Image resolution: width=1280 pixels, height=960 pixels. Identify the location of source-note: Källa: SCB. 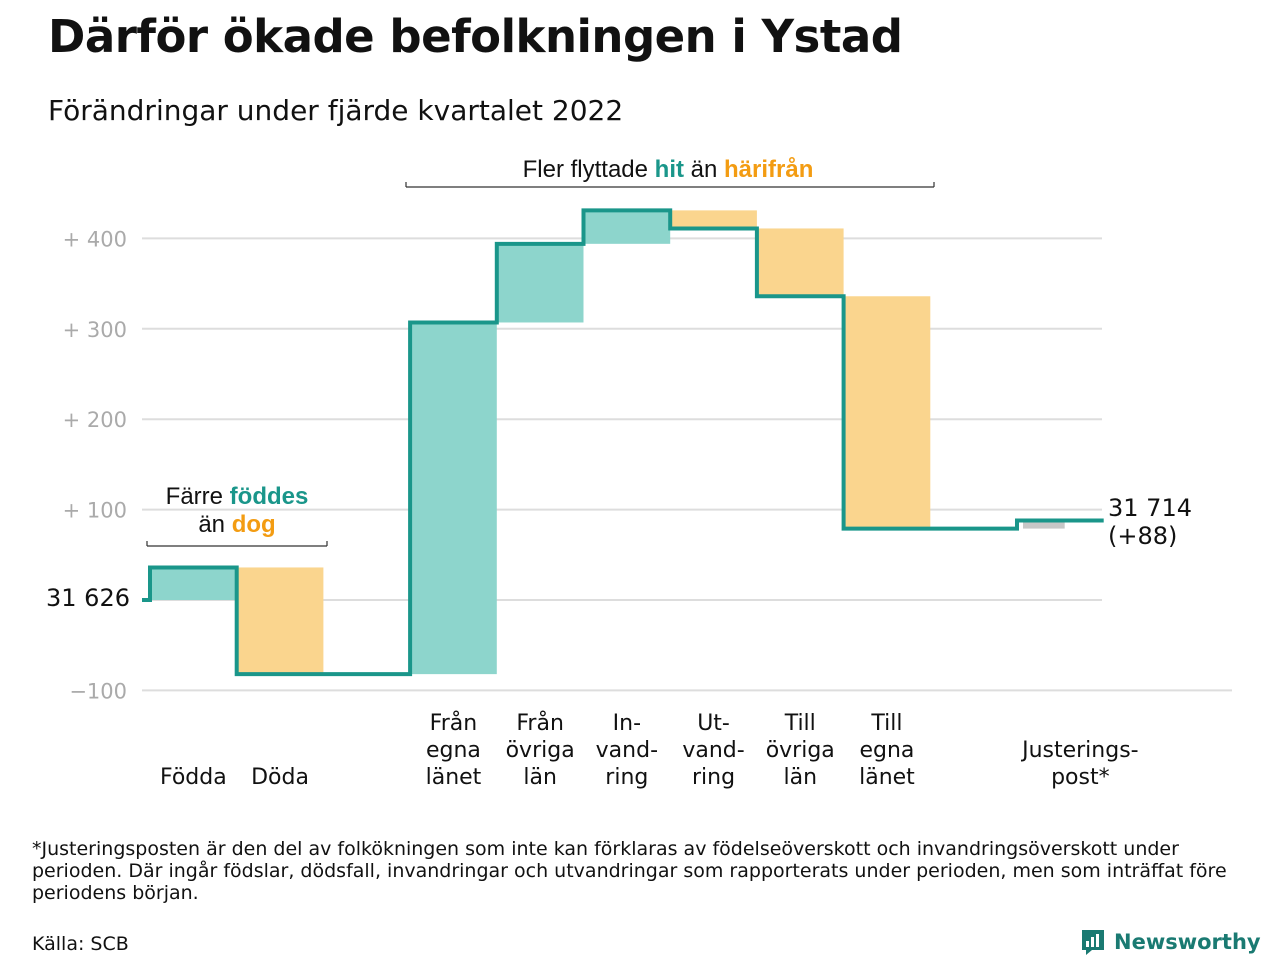
(80, 944).